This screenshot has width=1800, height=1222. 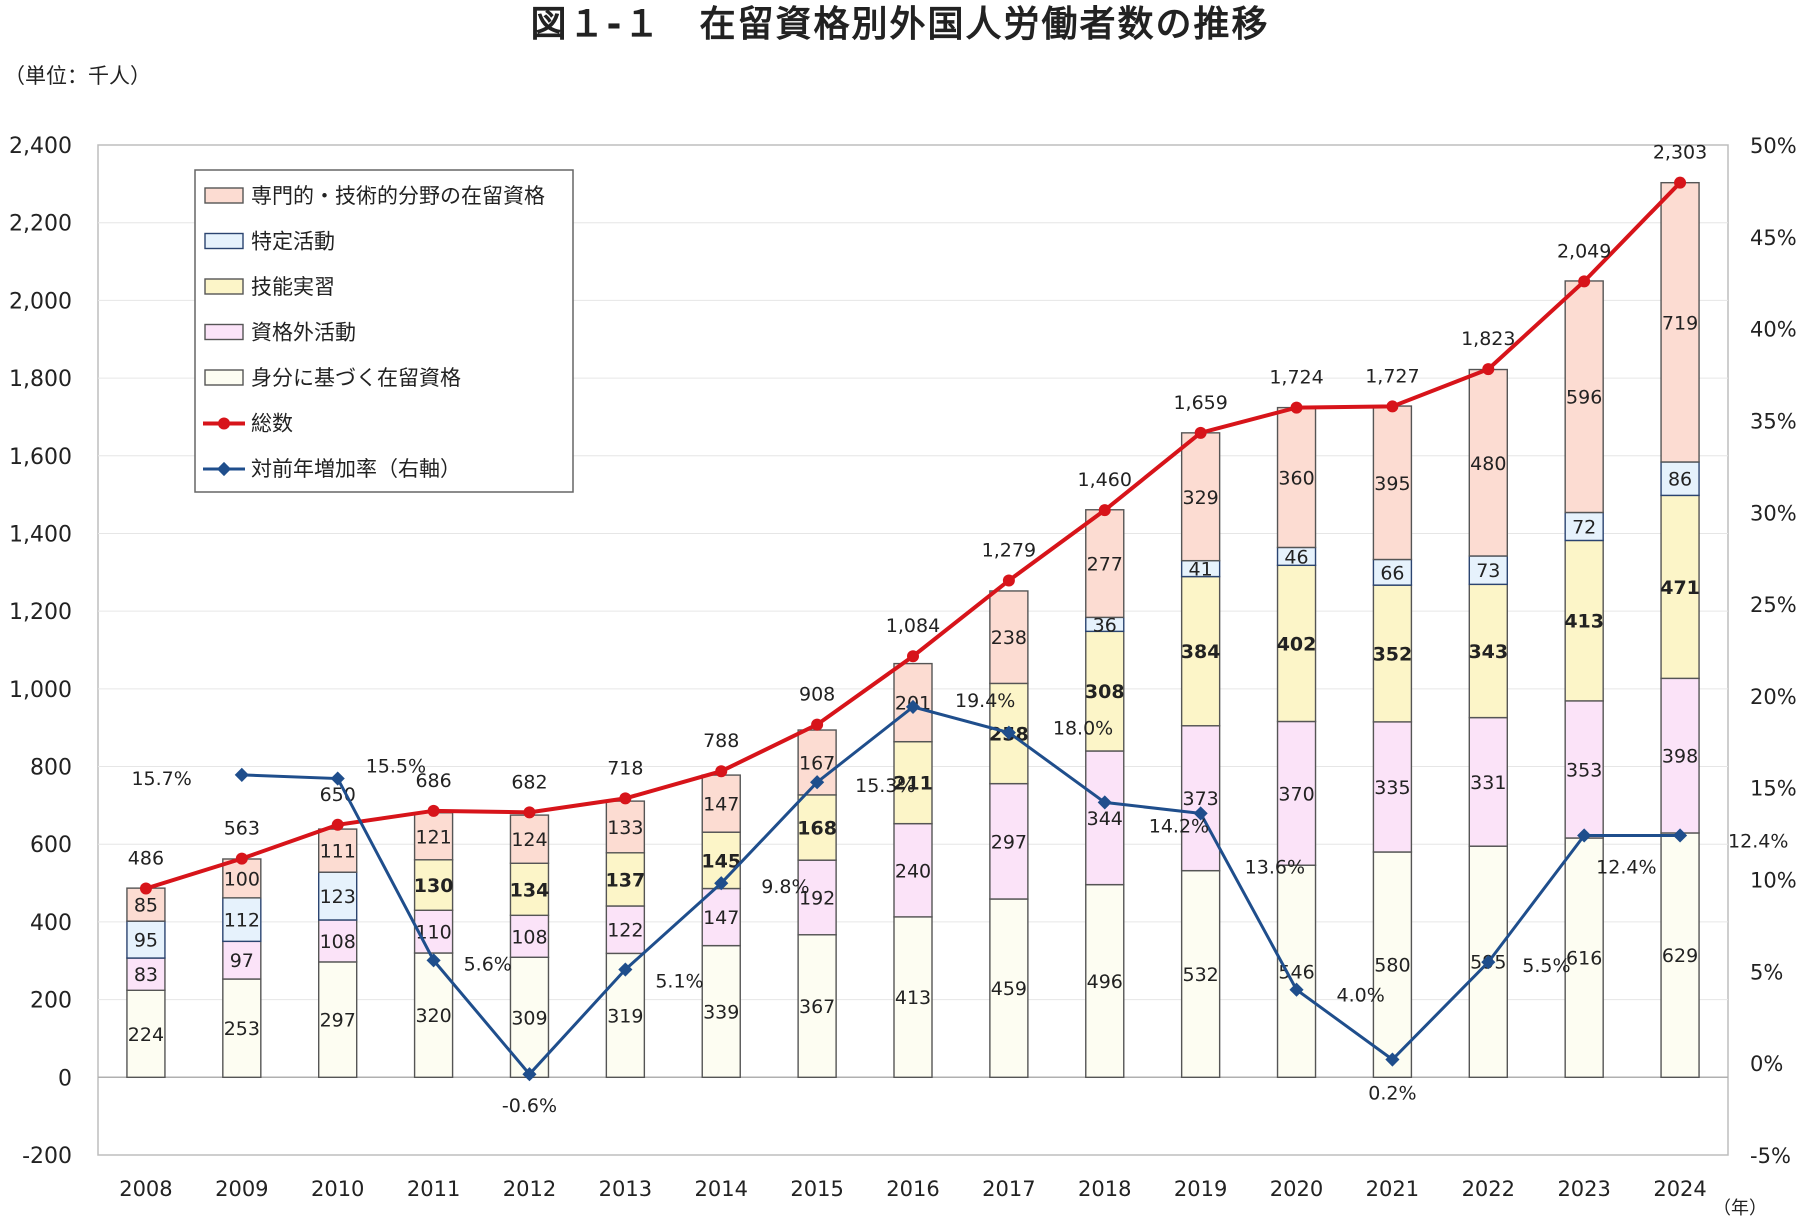 What do you see at coordinates (1105, 625) in the screenshot?
I see `bar-data-label: 36` at bounding box center [1105, 625].